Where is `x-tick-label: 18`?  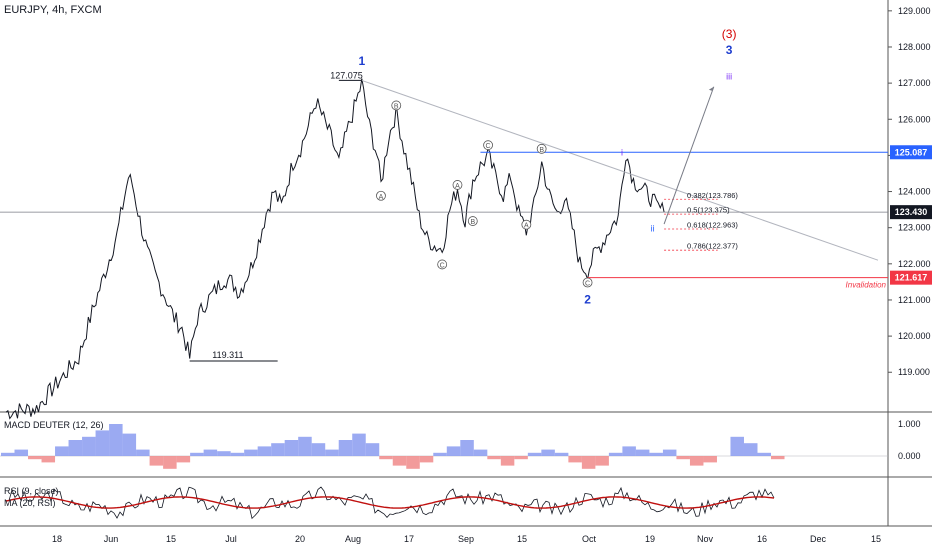
x-tick-label: 18 is located at coordinates (57, 539).